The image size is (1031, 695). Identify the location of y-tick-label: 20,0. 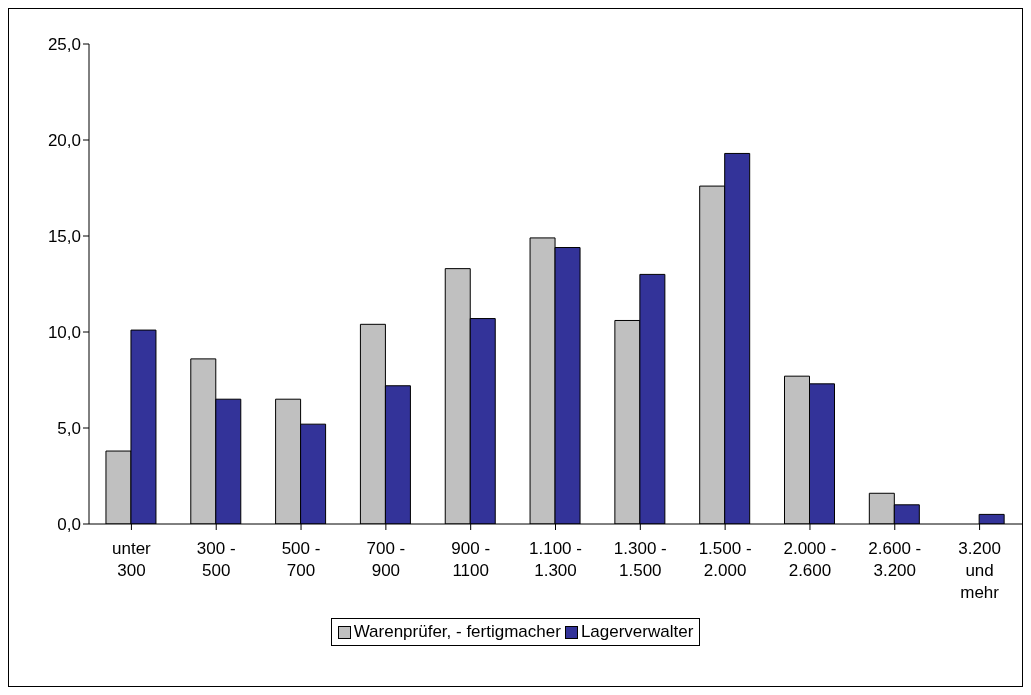
(64, 141).